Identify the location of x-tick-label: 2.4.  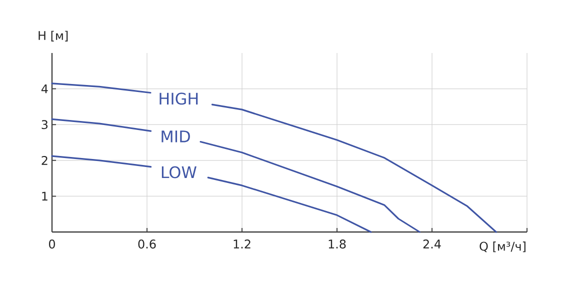
(432, 244).